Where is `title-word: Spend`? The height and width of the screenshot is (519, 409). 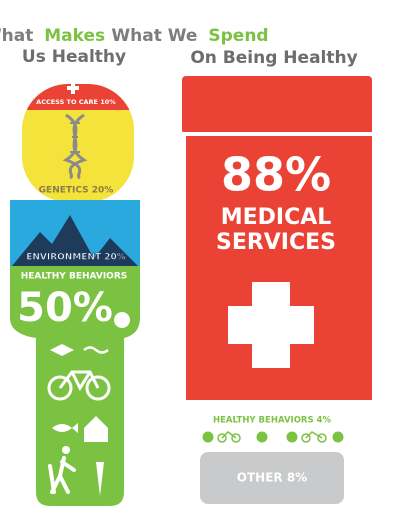 title-word: Spend is located at coordinates (238, 36).